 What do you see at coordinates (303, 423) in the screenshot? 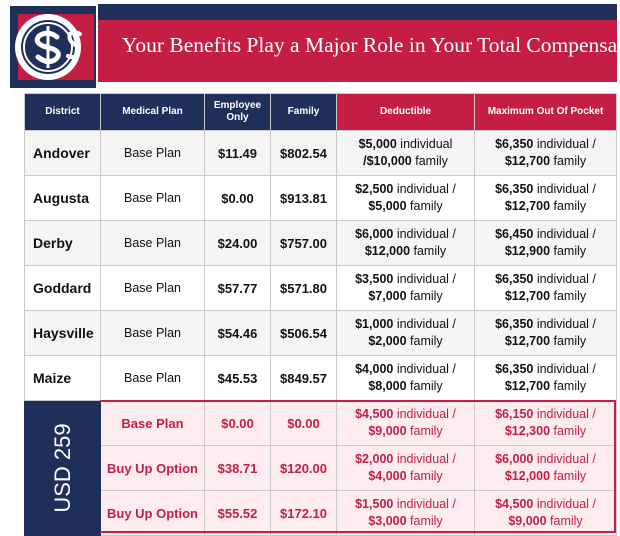
I see `family-cost-cell: $0.00` at bounding box center [303, 423].